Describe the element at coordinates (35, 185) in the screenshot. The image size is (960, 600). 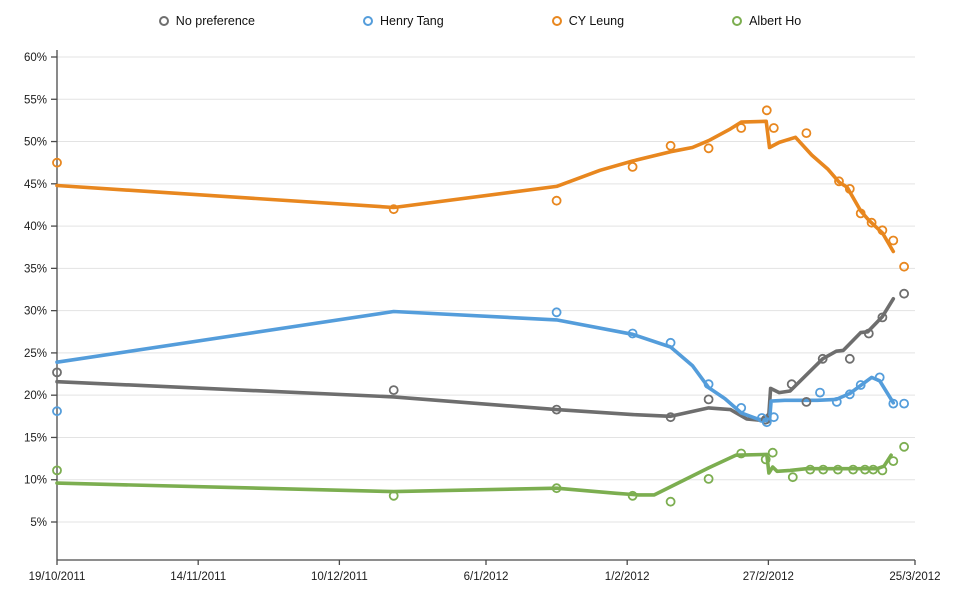
I see `y-tick-label: 45%` at that location.